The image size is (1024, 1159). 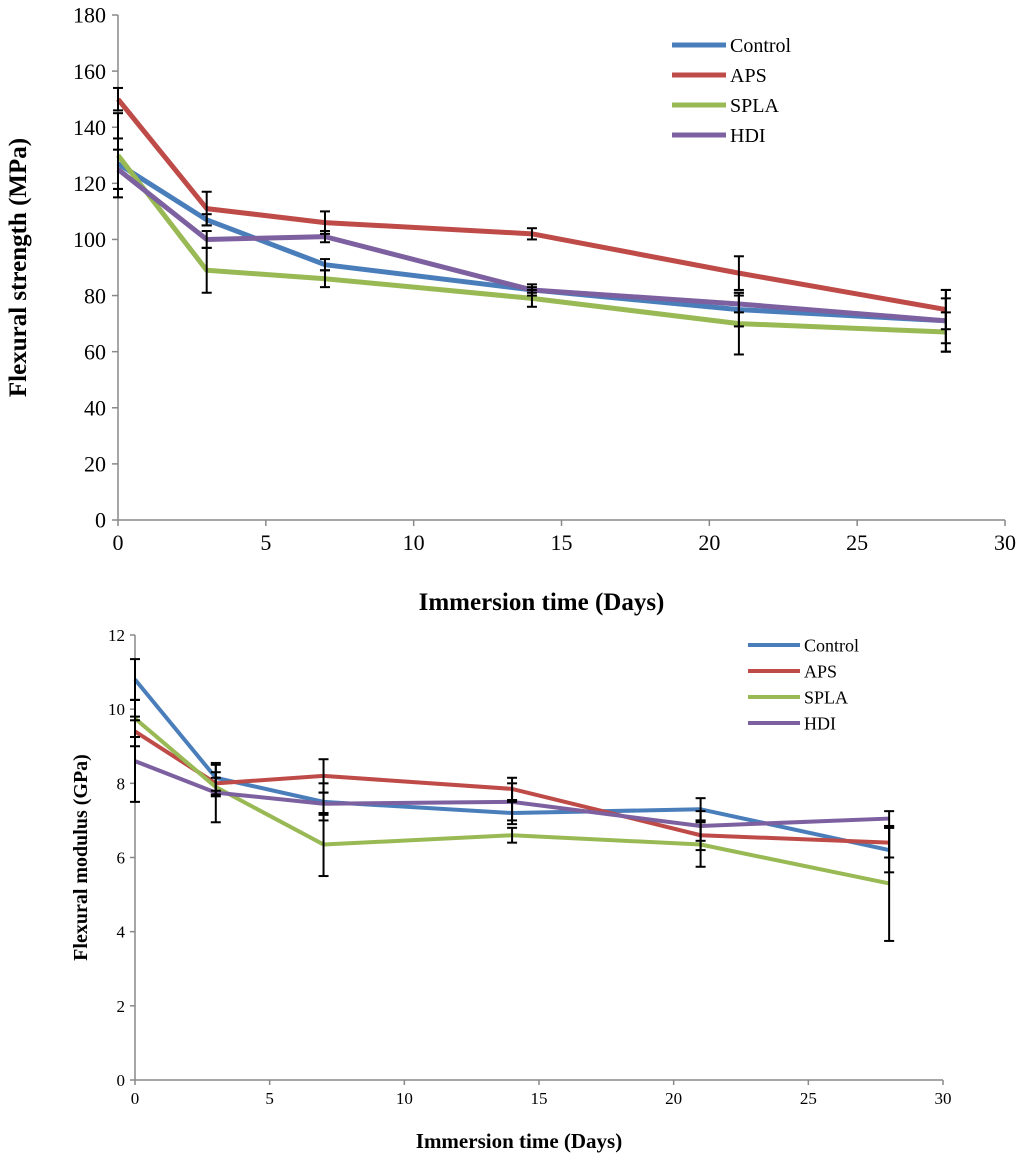 What do you see at coordinates (95, 295) in the screenshot?
I see `y-tick-label: 80` at bounding box center [95, 295].